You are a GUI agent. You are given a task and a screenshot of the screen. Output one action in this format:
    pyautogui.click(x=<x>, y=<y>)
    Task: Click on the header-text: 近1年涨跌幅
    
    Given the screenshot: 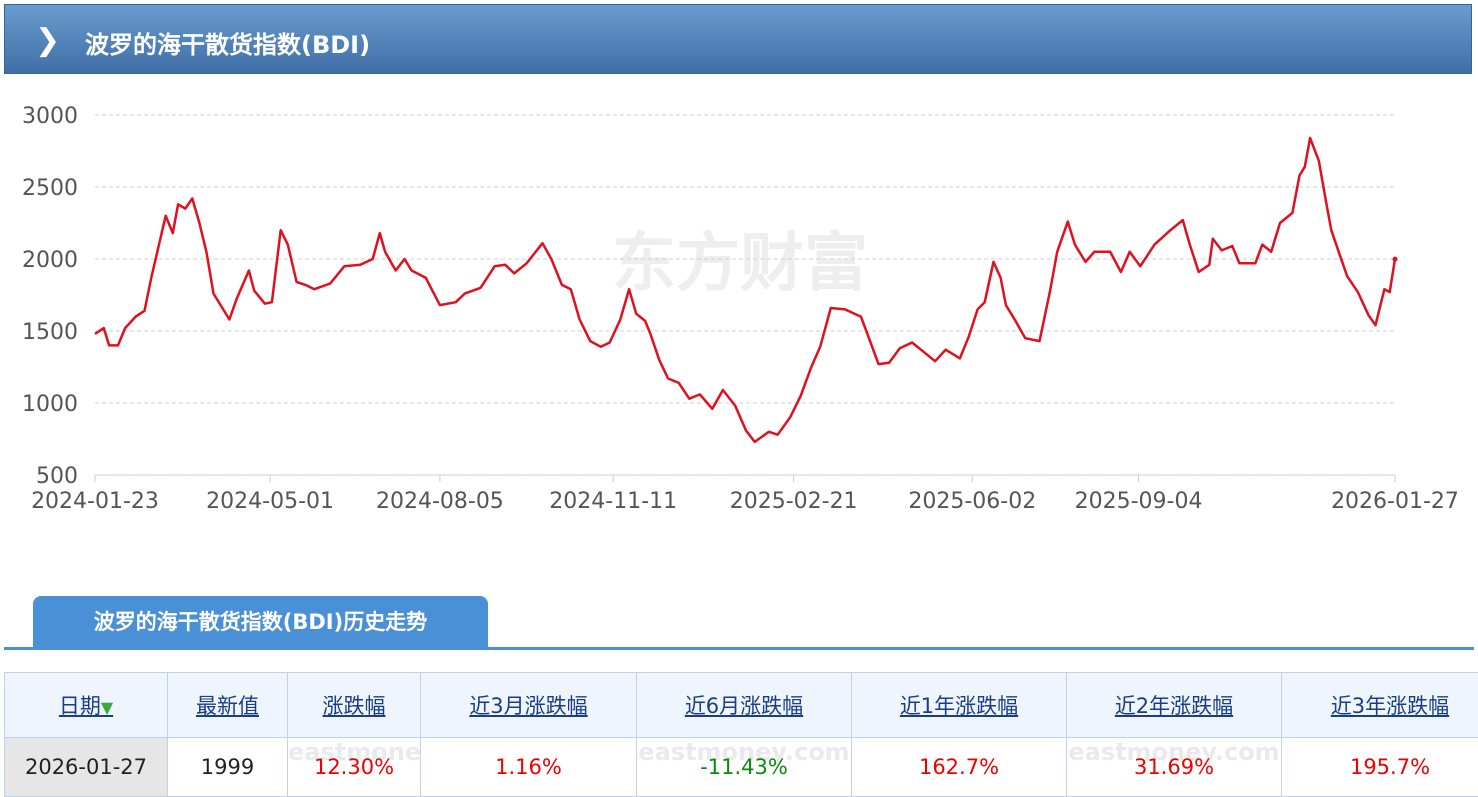 What is the action you would take?
    pyautogui.click(x=959, y=706)
    